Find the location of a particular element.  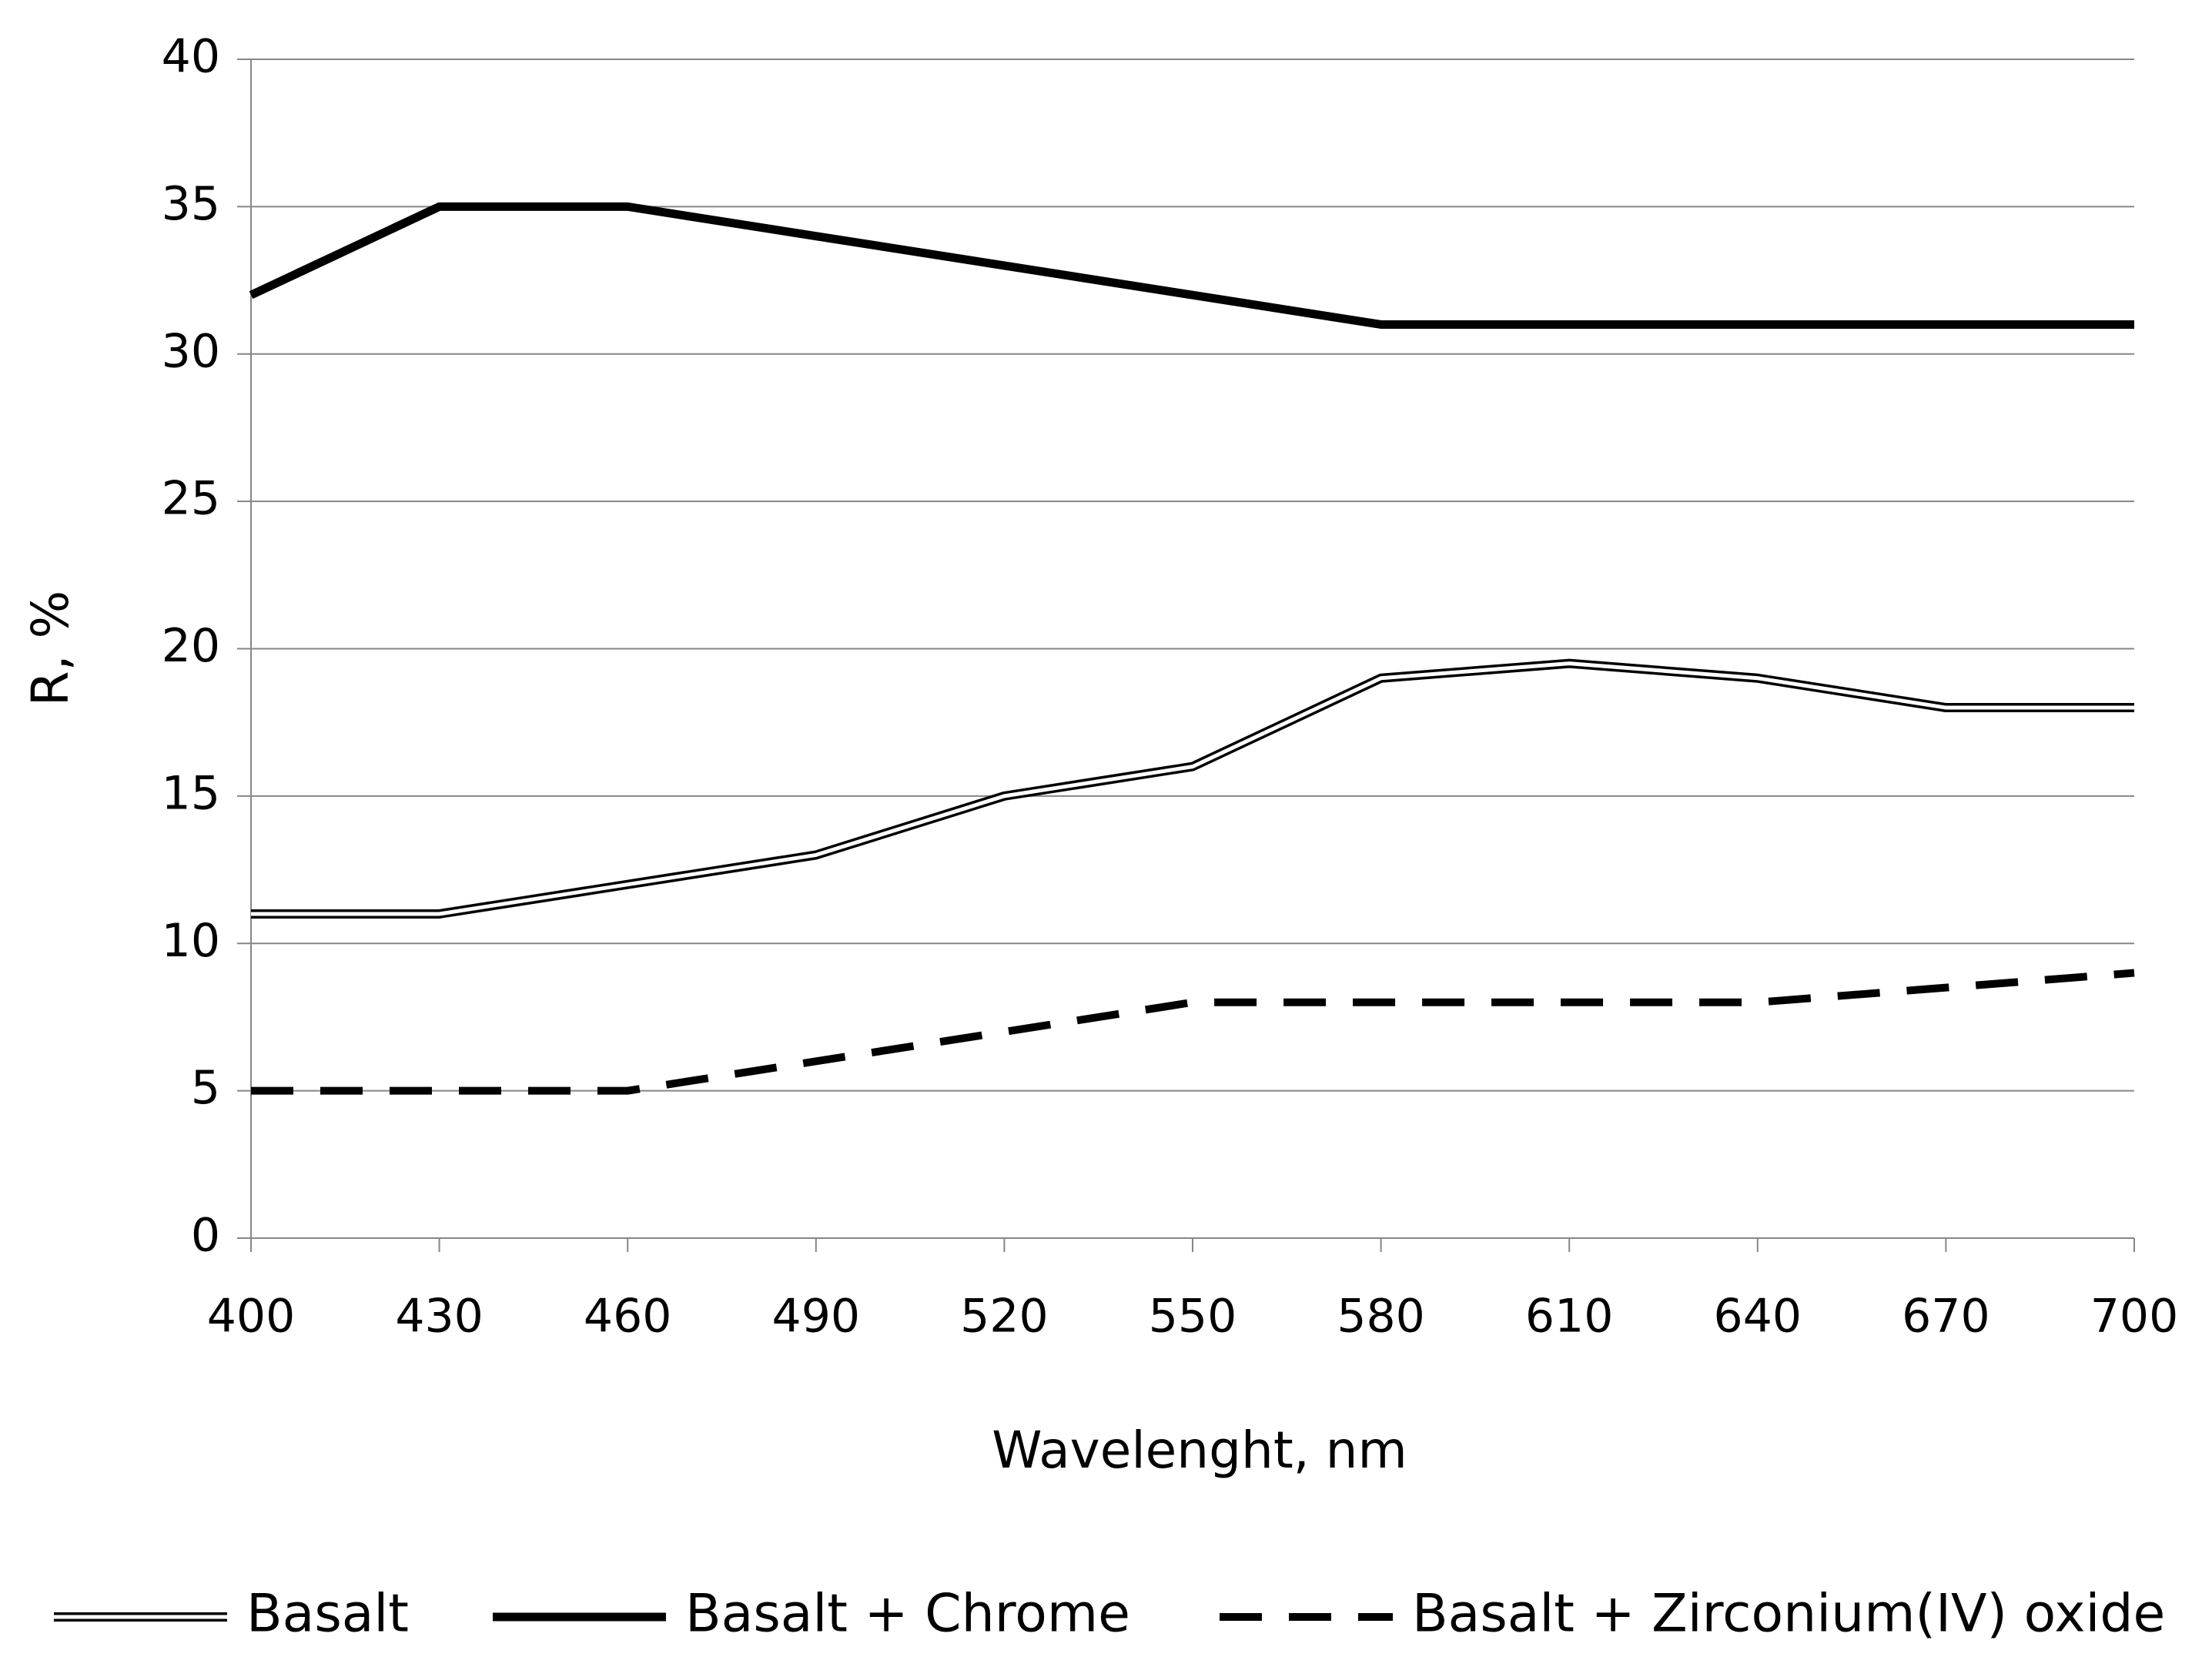

x-axis-title: Wavelenght, nm is located at coordinates (1199, 1450).